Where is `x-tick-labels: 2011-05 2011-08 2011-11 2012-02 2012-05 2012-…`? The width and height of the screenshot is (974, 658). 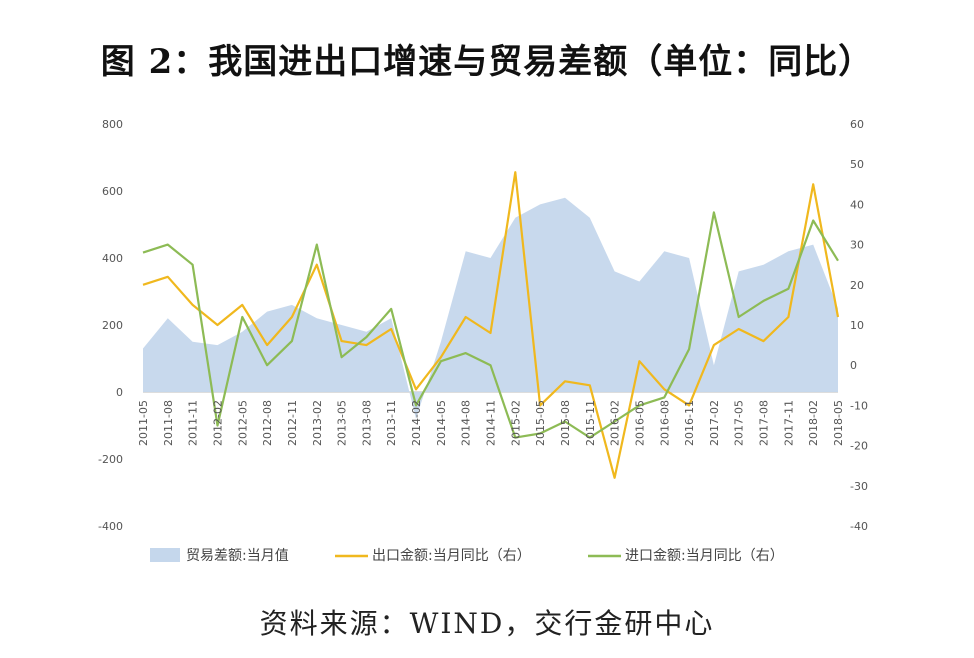 x-tick-labels: 2011-05 2011-08 2011-11 2012-02 2012-05 2012-… is located at coordinates (491, 423).